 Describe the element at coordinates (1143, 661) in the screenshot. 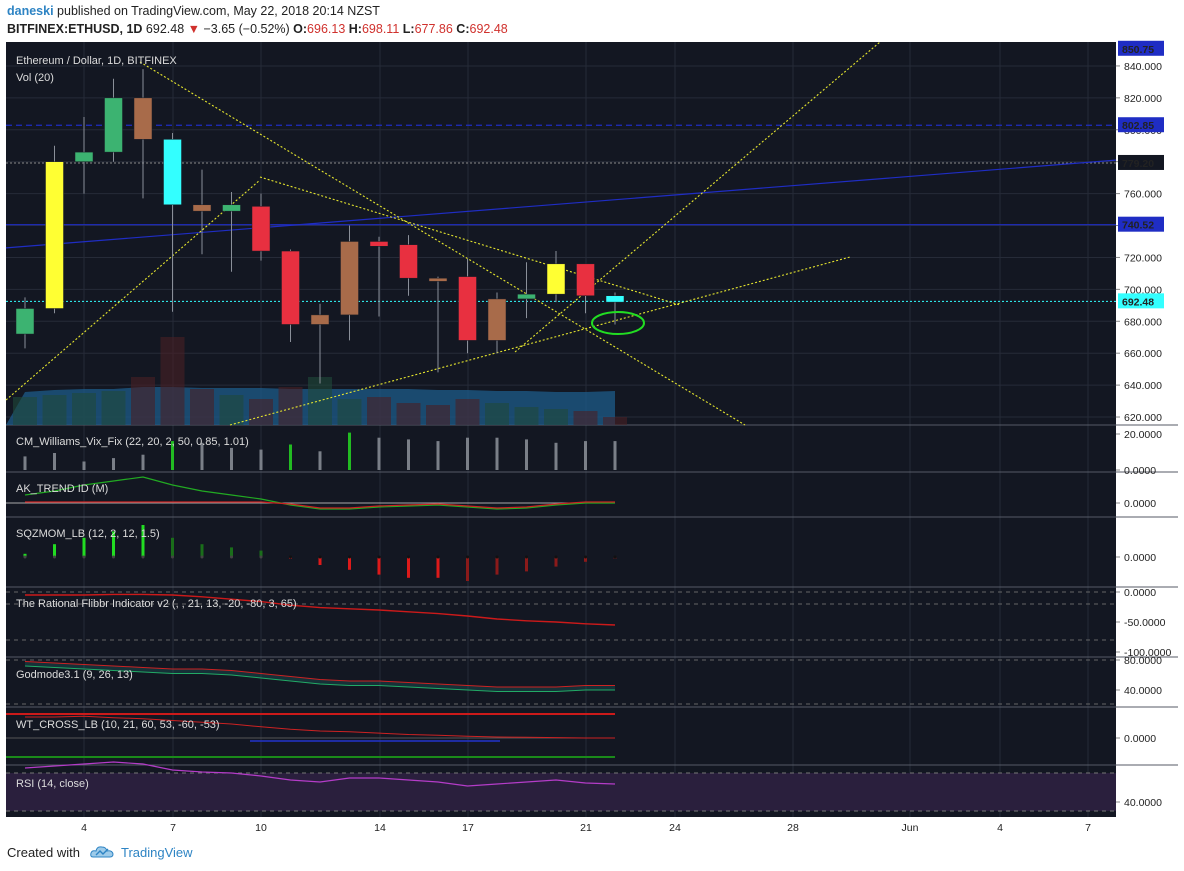

I see `indicator-tick-label: 80.0000` at that location.